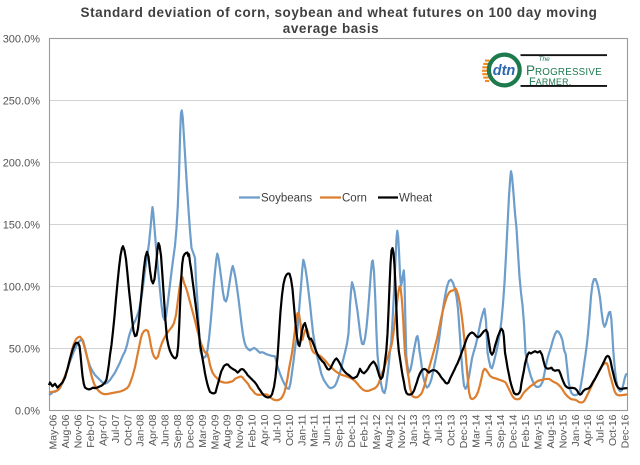  Describe the element at coordinates (526, 430) in the screenshot. I see `svg-text: Feb-15` at that location.